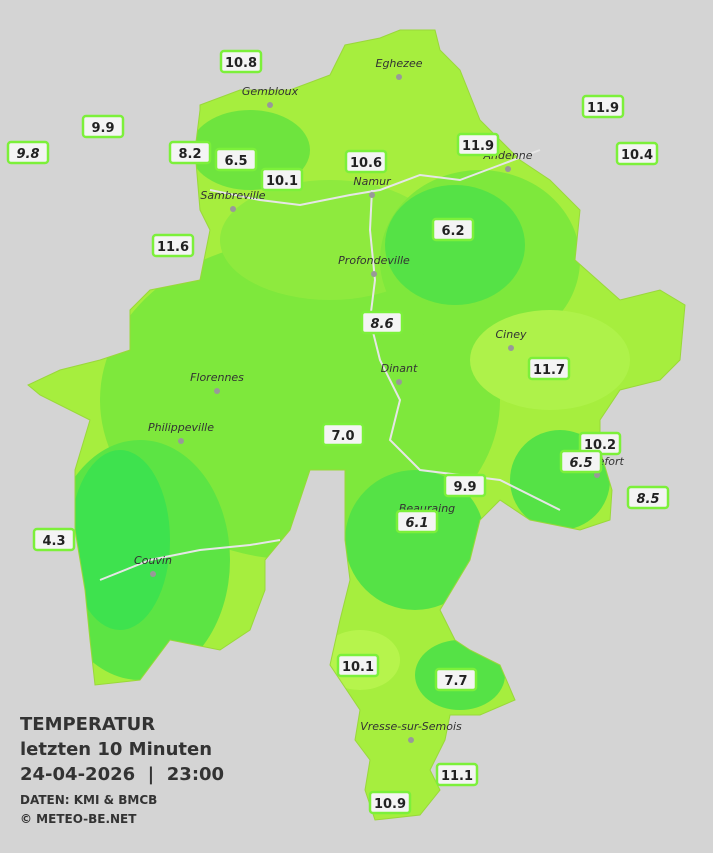 The image size is (713, 853). What do you see at coordinates (232, 195) in the screenshot?
I see `city-label: Sambreville` at bounding box center [232, 195].